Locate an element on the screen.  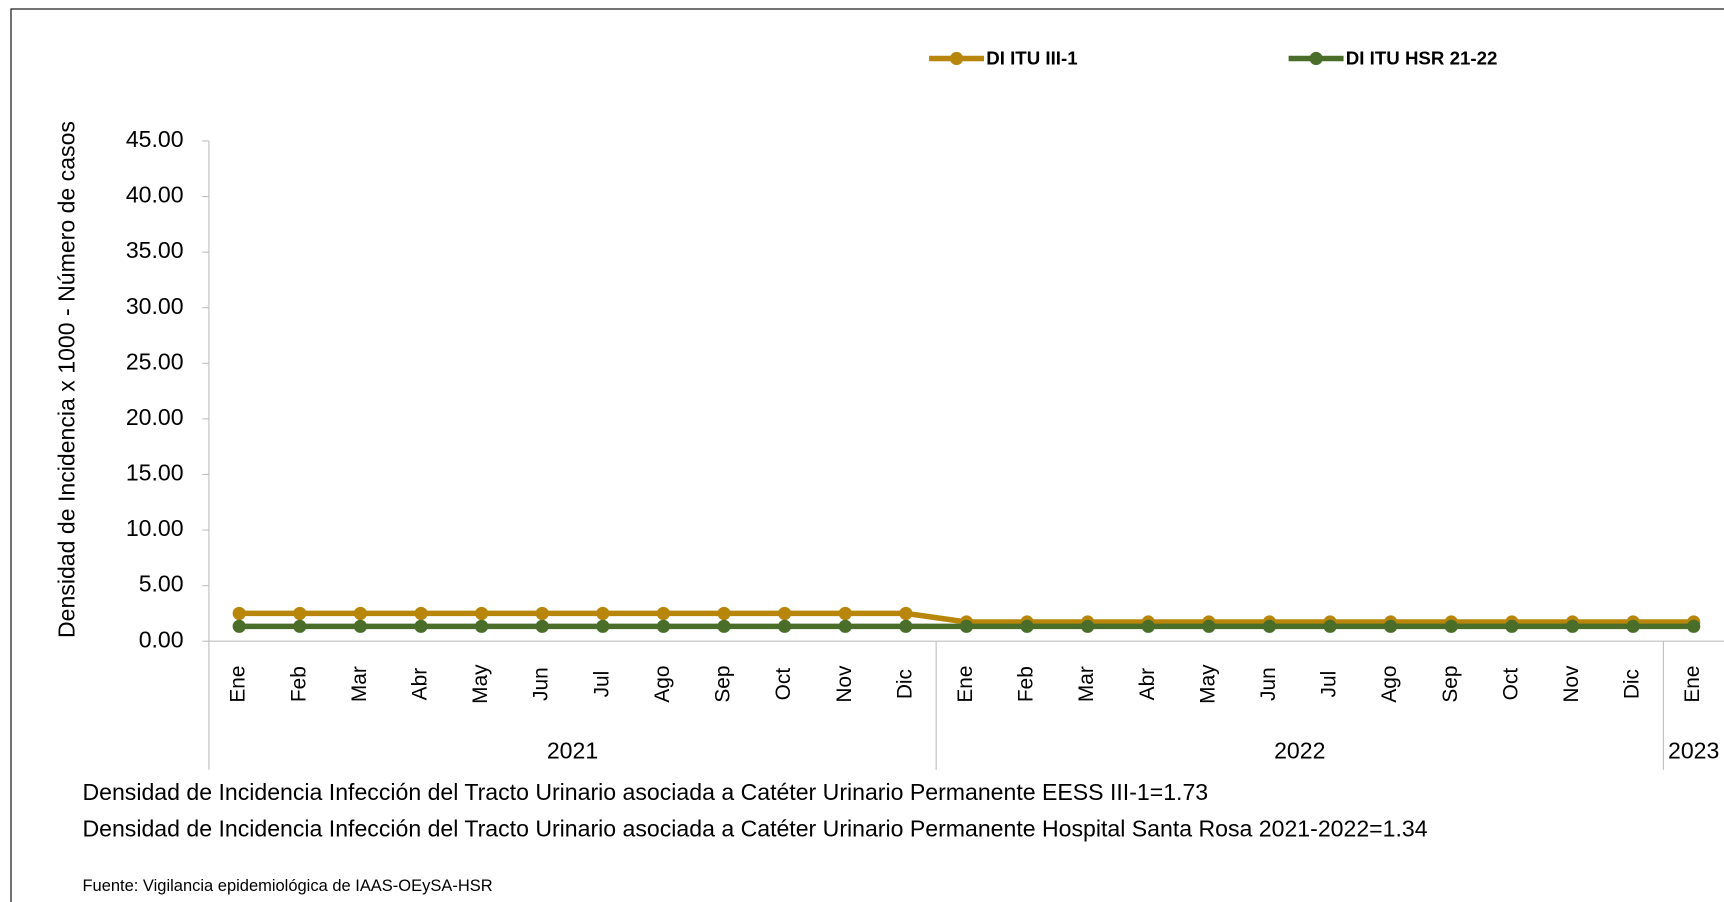
y-tick-label: 45.00 is located at coordinates (155, 139).